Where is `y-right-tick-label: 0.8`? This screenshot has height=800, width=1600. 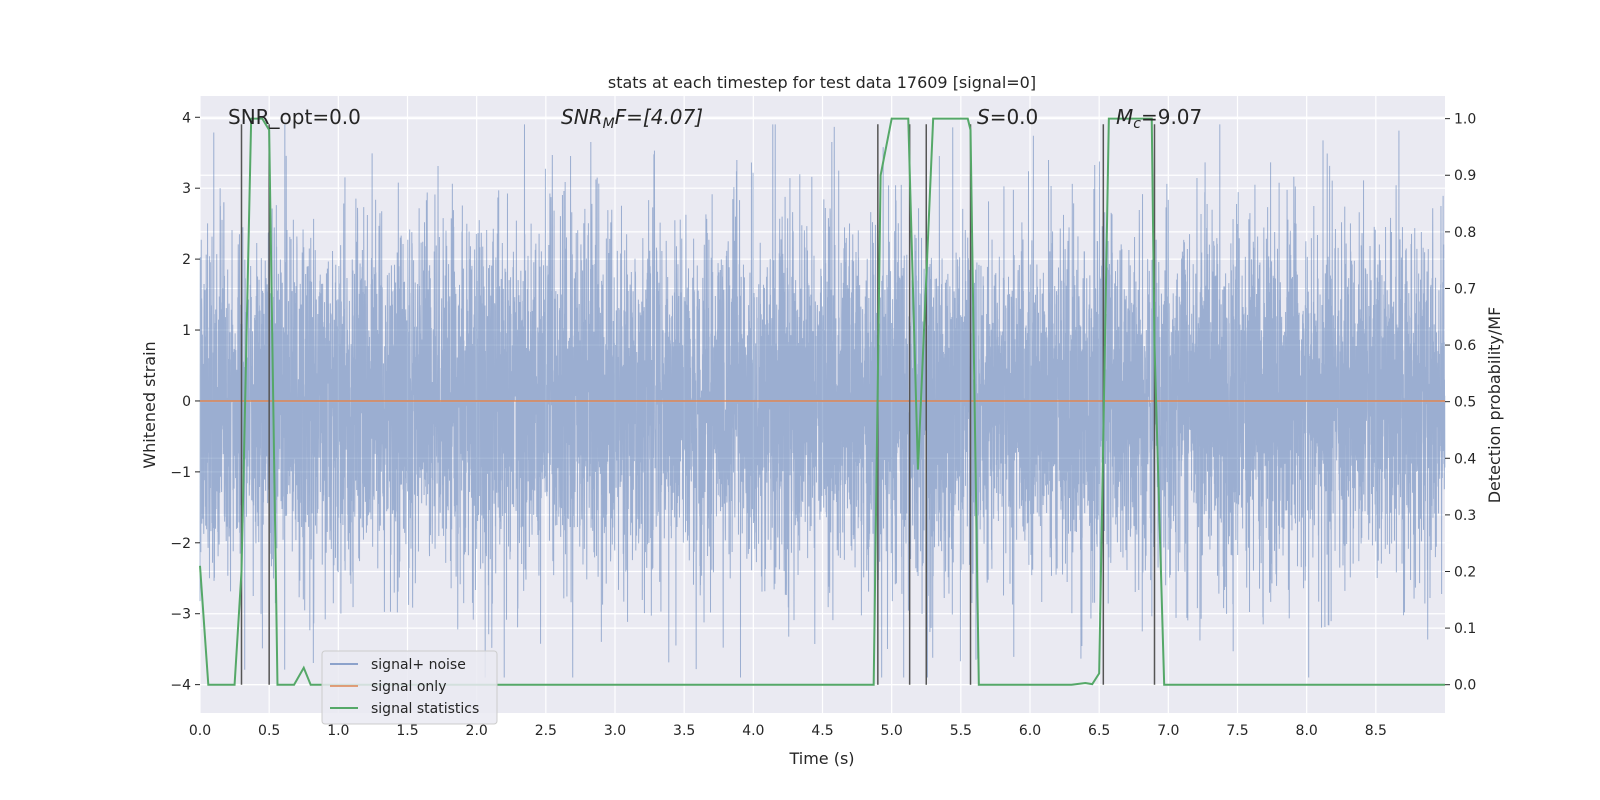
y-right-tick-label: 0.8 is located at coordinates (1465, 233).